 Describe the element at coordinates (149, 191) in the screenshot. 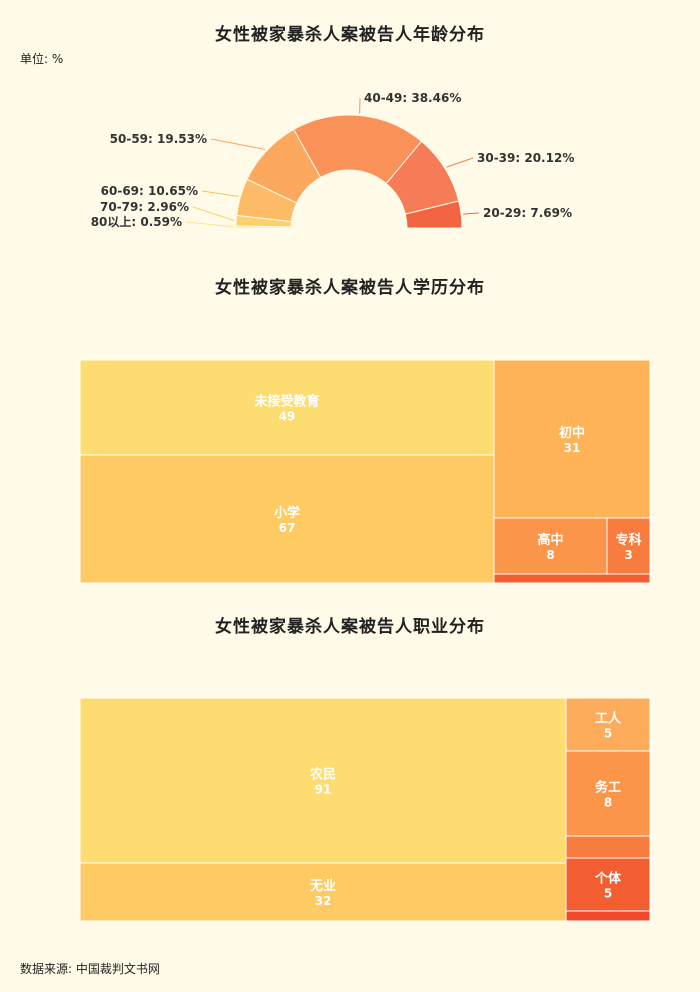

I see `donut-label: 60-69: 10.65%` at that location.